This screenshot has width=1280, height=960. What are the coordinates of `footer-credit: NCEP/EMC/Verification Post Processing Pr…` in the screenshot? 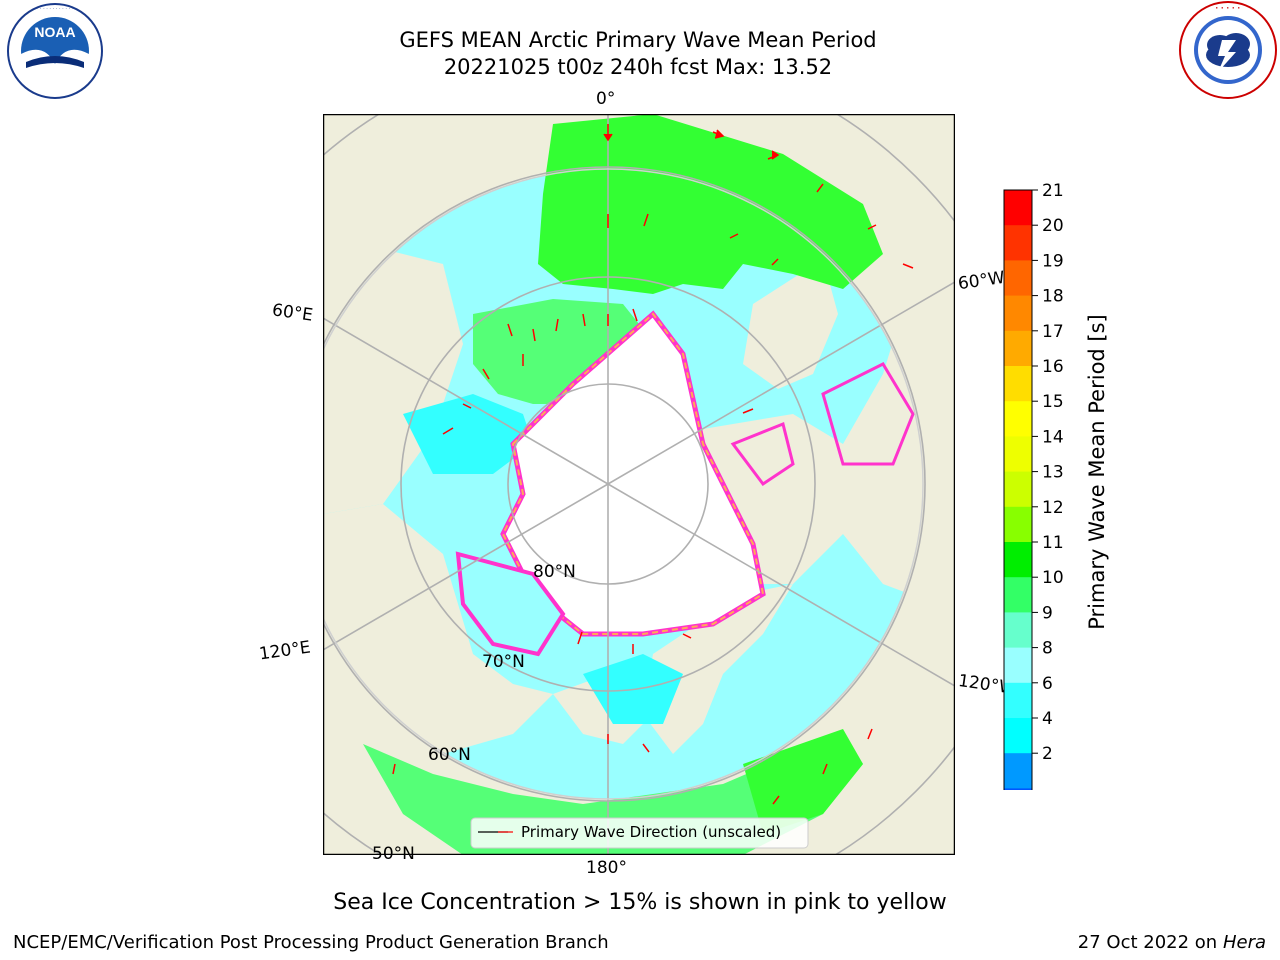 It's located at (311, 942).